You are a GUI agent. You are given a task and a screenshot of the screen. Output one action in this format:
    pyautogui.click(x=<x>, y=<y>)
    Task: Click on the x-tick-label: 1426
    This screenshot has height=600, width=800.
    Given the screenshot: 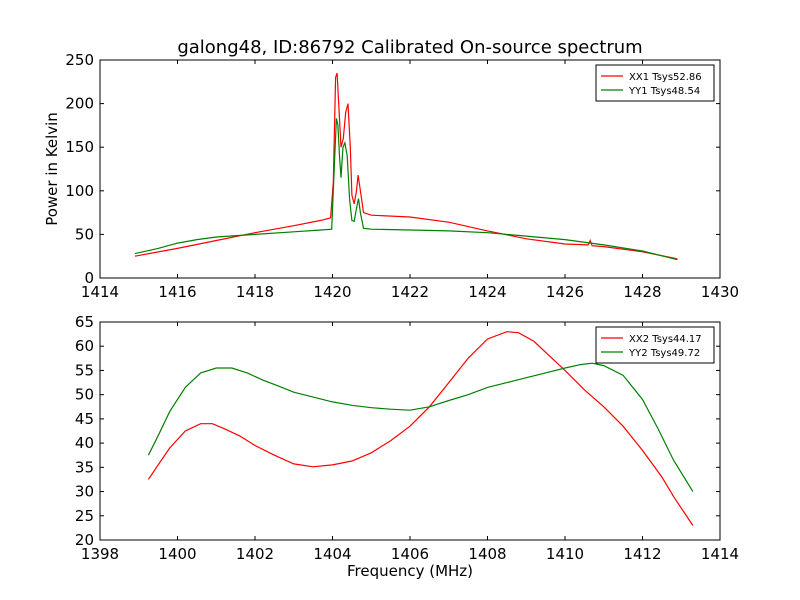 What is the action you would take?
    pyautogui.click(x=565, y=292)
    